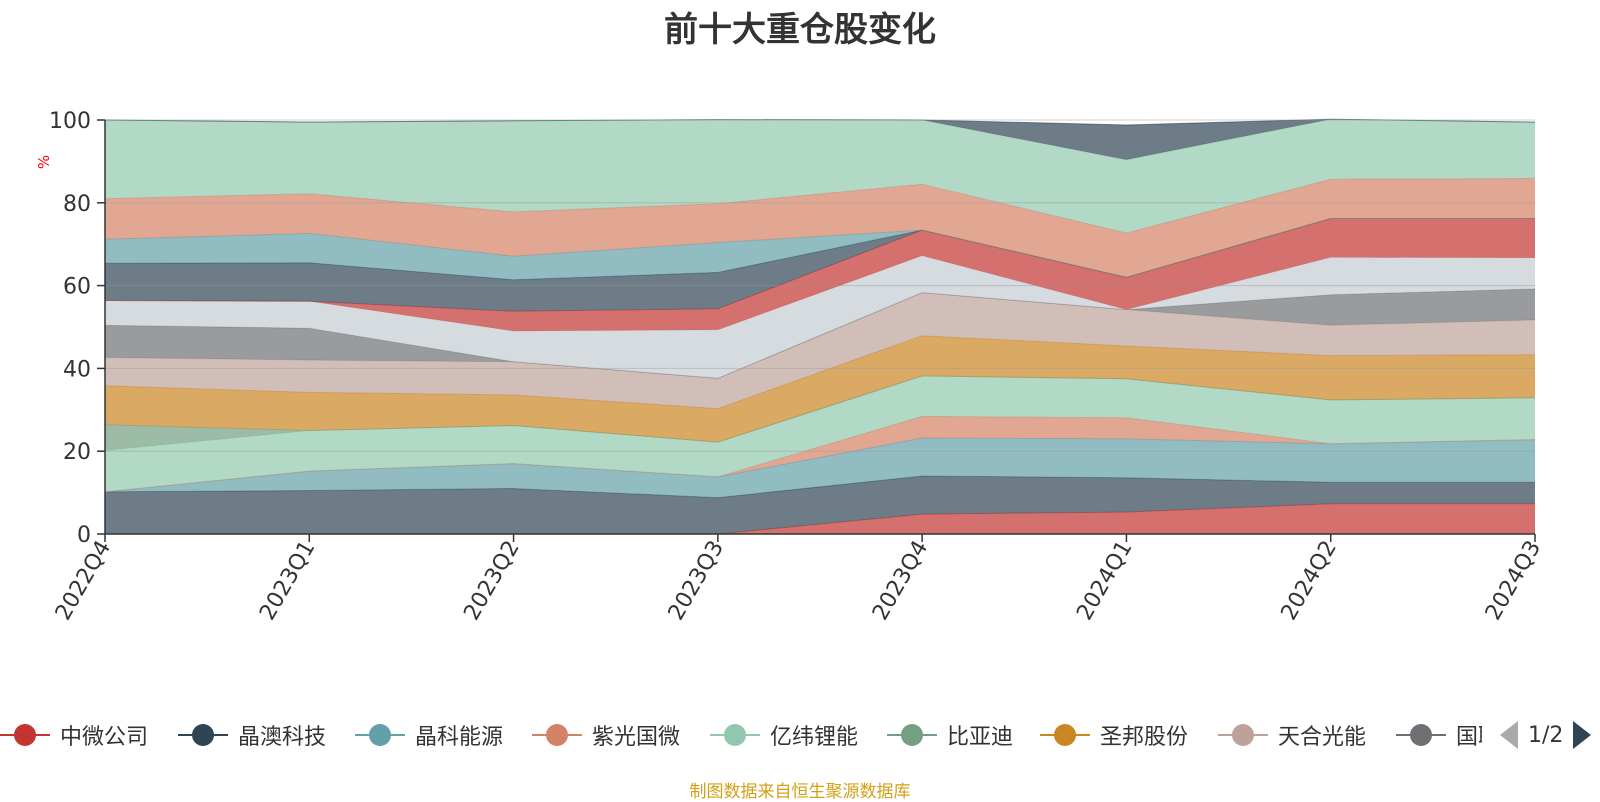 This screenshot has height=802, width=1600. What do you see at coordinates (1144, 737) in the screenshot?
I see `legend-label: 圣邦股份` at bounding box center [1144, 737].